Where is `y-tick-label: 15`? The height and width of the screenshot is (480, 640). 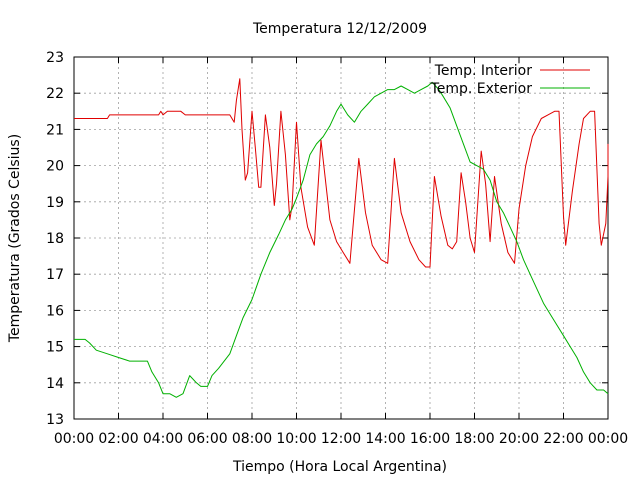 y-tick-label: 15 is located at coordinates (55, 348).